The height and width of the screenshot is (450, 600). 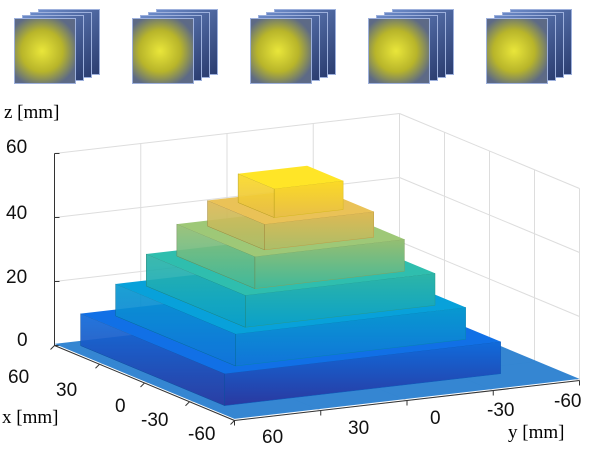 I want to click on y-axis-label: y [mm], so click(x=536, y=432).